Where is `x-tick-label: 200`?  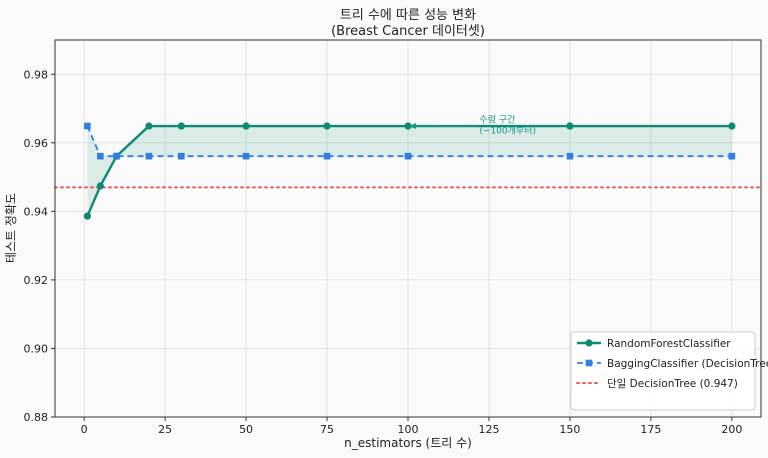
x-tick-label: 200 is located at coordinates (731, 429).